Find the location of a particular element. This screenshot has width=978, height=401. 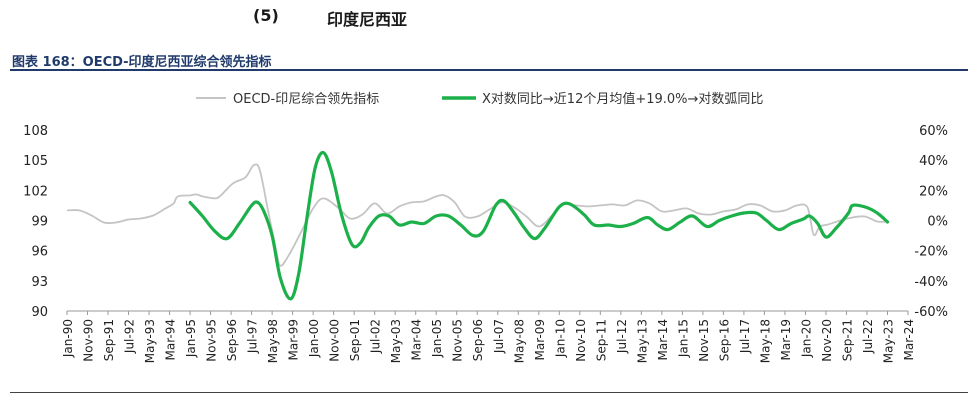

right-axis-tick-label: 60% is located at coordinates (933, 131).